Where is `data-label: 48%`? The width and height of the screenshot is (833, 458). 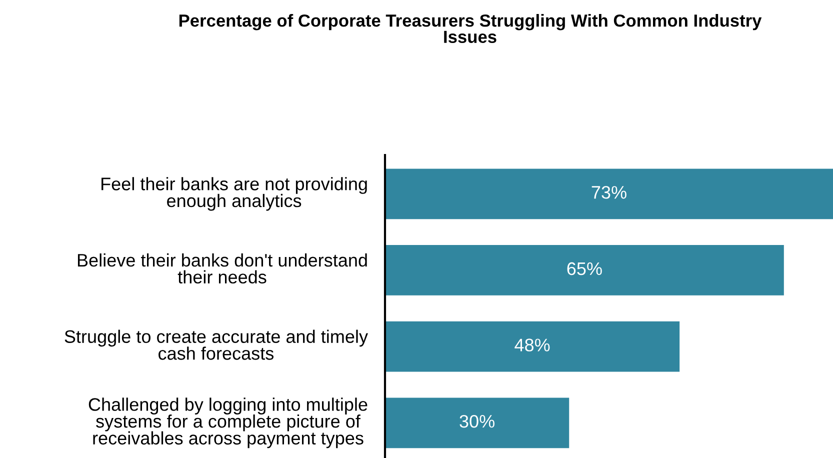 data-label: 48% is located at coordinates (532, 345).